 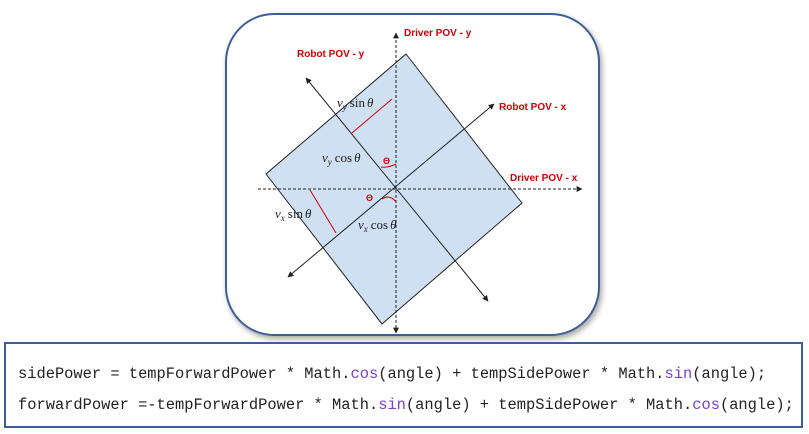 What do you see at coordinates (323, 211) in the screenshot?
I see `vx-sin-component` at bounding box center [323, 211].